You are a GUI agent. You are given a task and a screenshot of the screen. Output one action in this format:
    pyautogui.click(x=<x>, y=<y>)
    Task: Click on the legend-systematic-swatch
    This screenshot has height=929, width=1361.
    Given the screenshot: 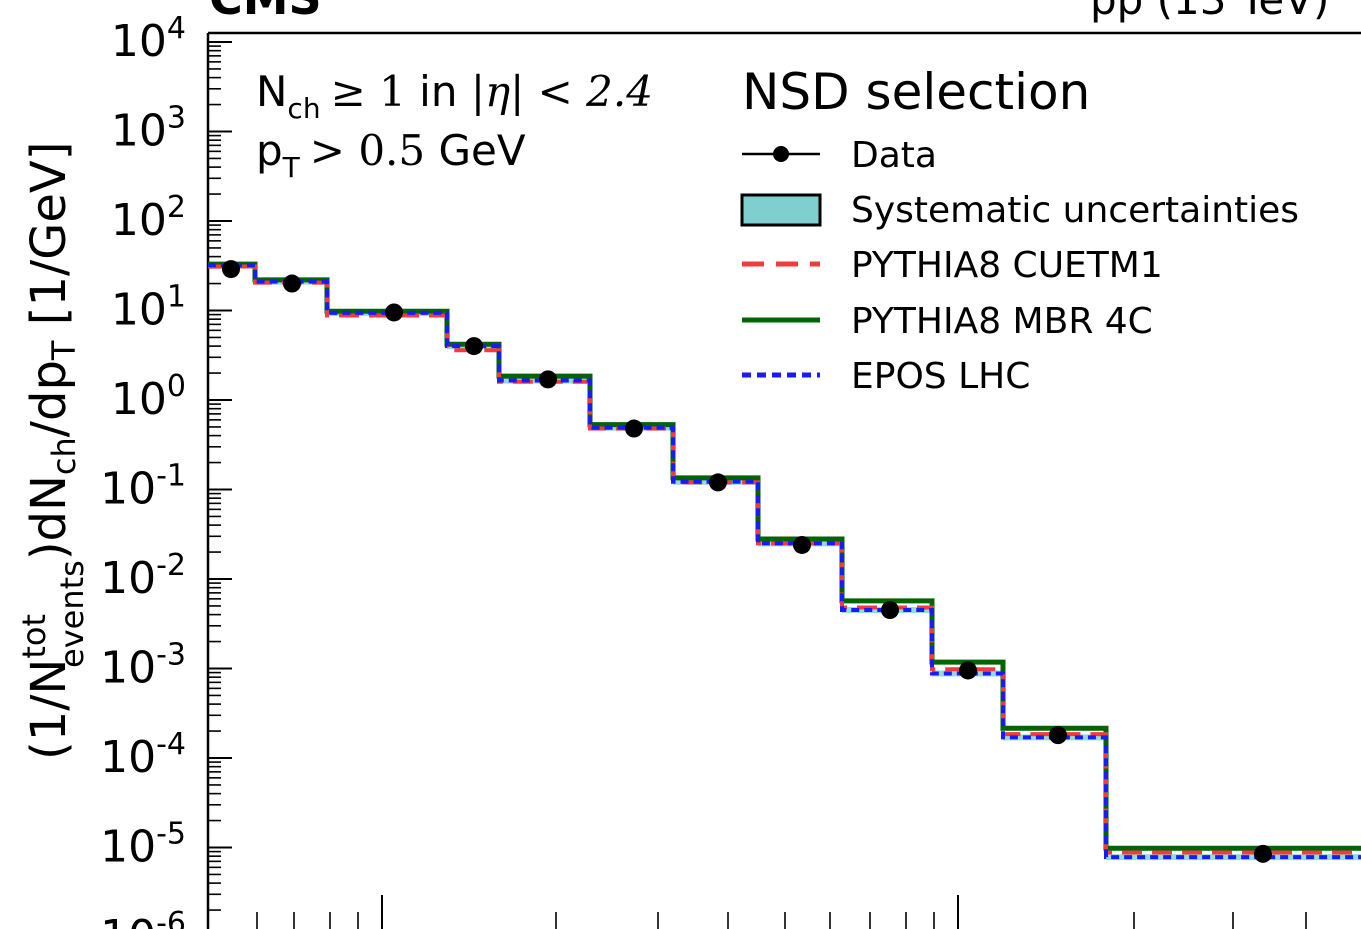 What is the action you would take?
    pyautogui.click(x=781, y=210)
    